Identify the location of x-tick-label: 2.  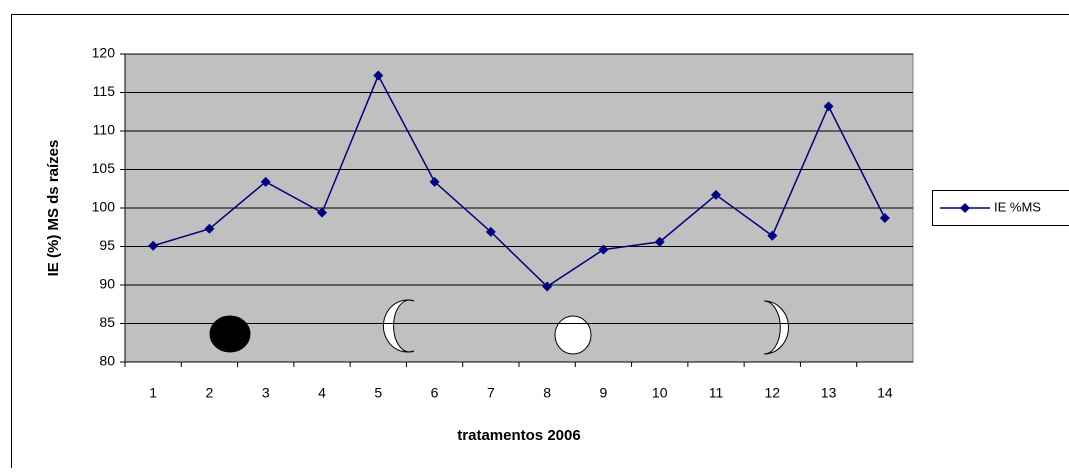
(210, 393).